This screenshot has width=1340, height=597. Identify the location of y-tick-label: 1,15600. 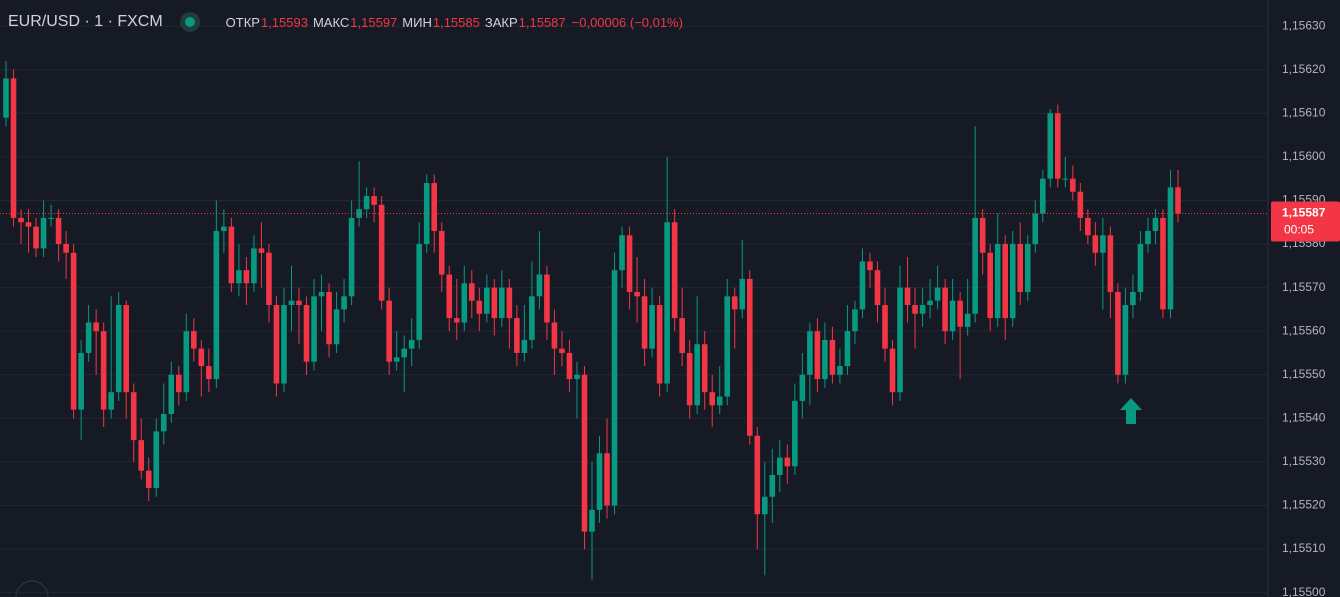
(1304, 156).